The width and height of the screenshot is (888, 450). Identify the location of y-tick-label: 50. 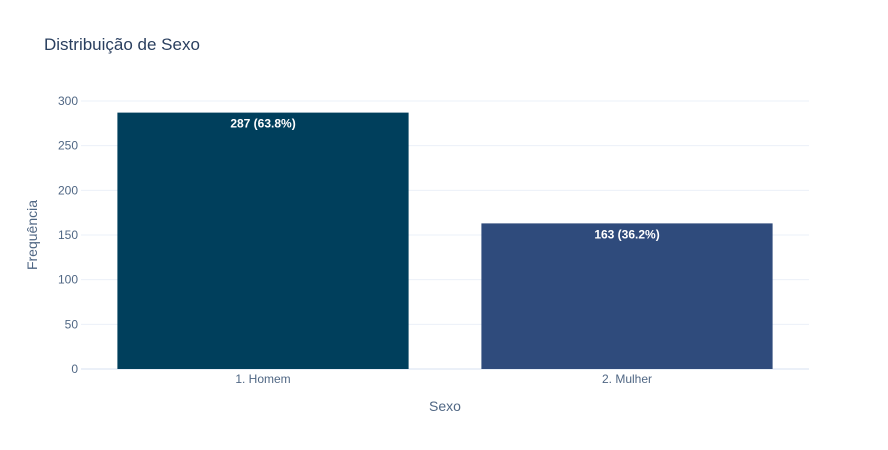
(72, 324).